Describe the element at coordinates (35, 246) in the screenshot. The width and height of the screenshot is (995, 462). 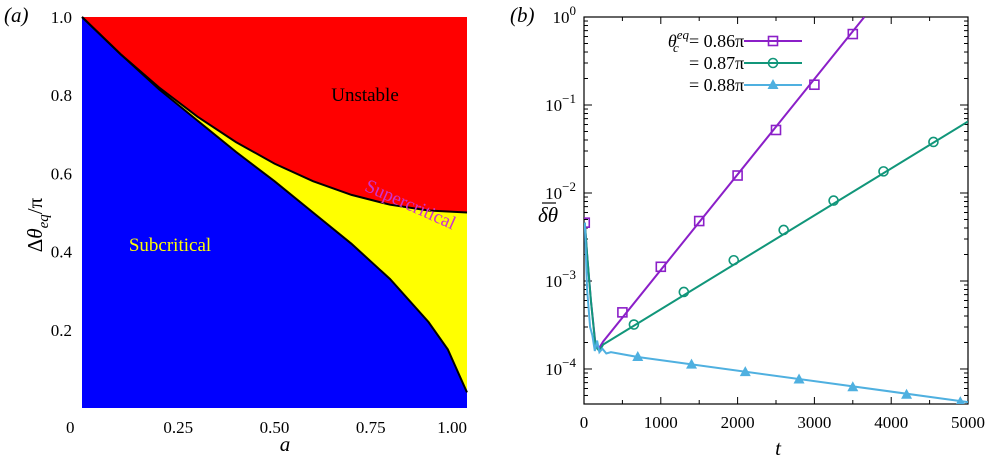
I see `ylabel-delta: Δ` at that location.